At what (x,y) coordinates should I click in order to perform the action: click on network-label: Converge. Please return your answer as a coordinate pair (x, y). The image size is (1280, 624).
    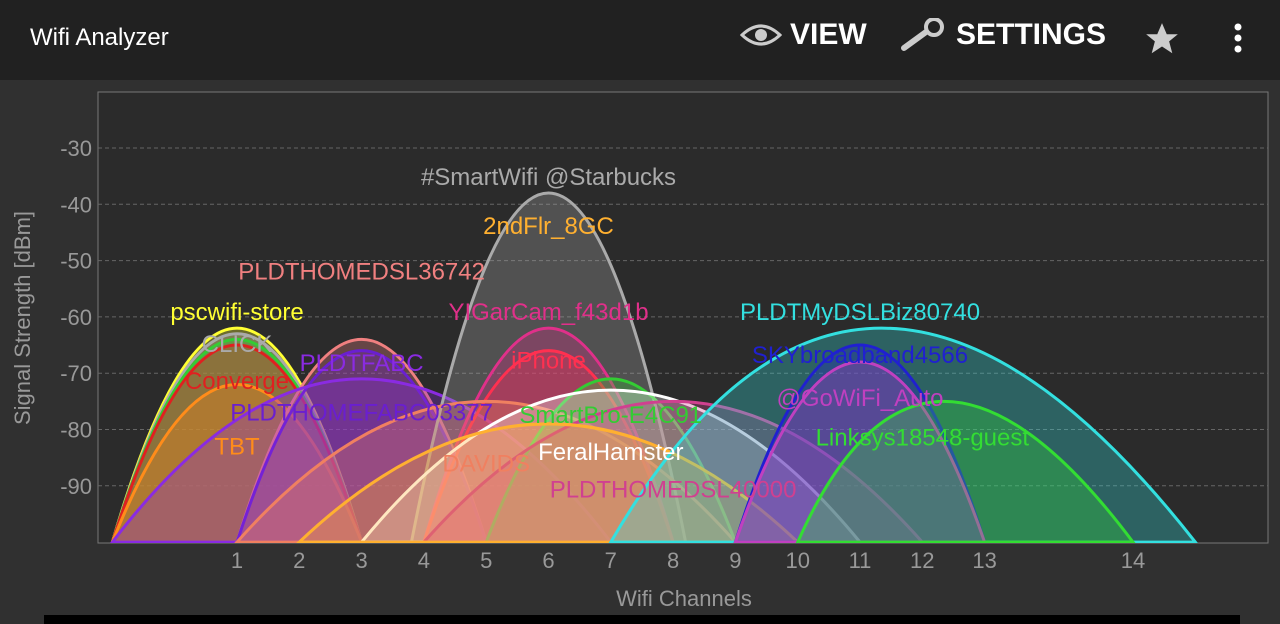
    Looking at the image, I should click on (237, 381).